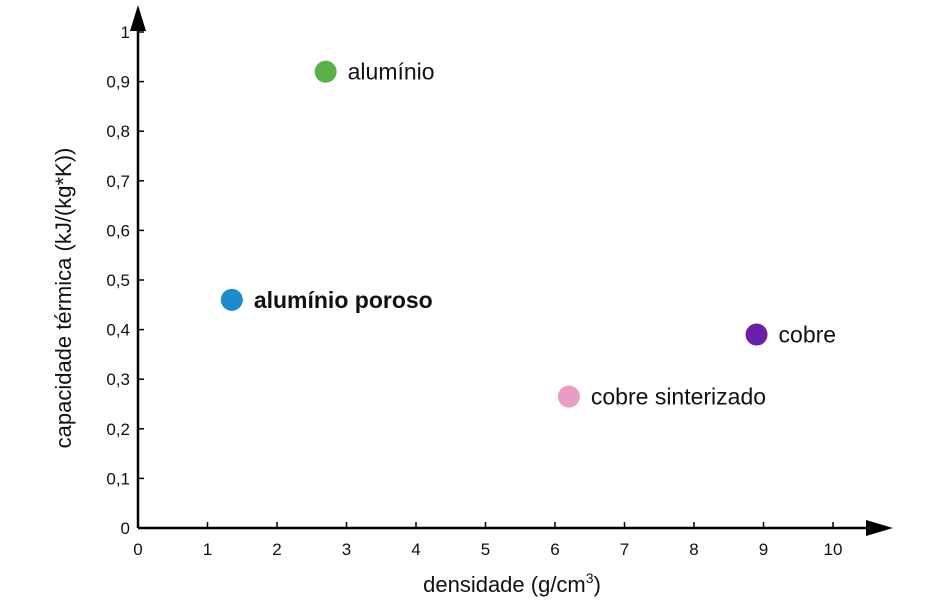  What do you see at coordinates (137, 549) in the screenshot?
I see `x-tick-label: 0` at bounding box center [137, 549].